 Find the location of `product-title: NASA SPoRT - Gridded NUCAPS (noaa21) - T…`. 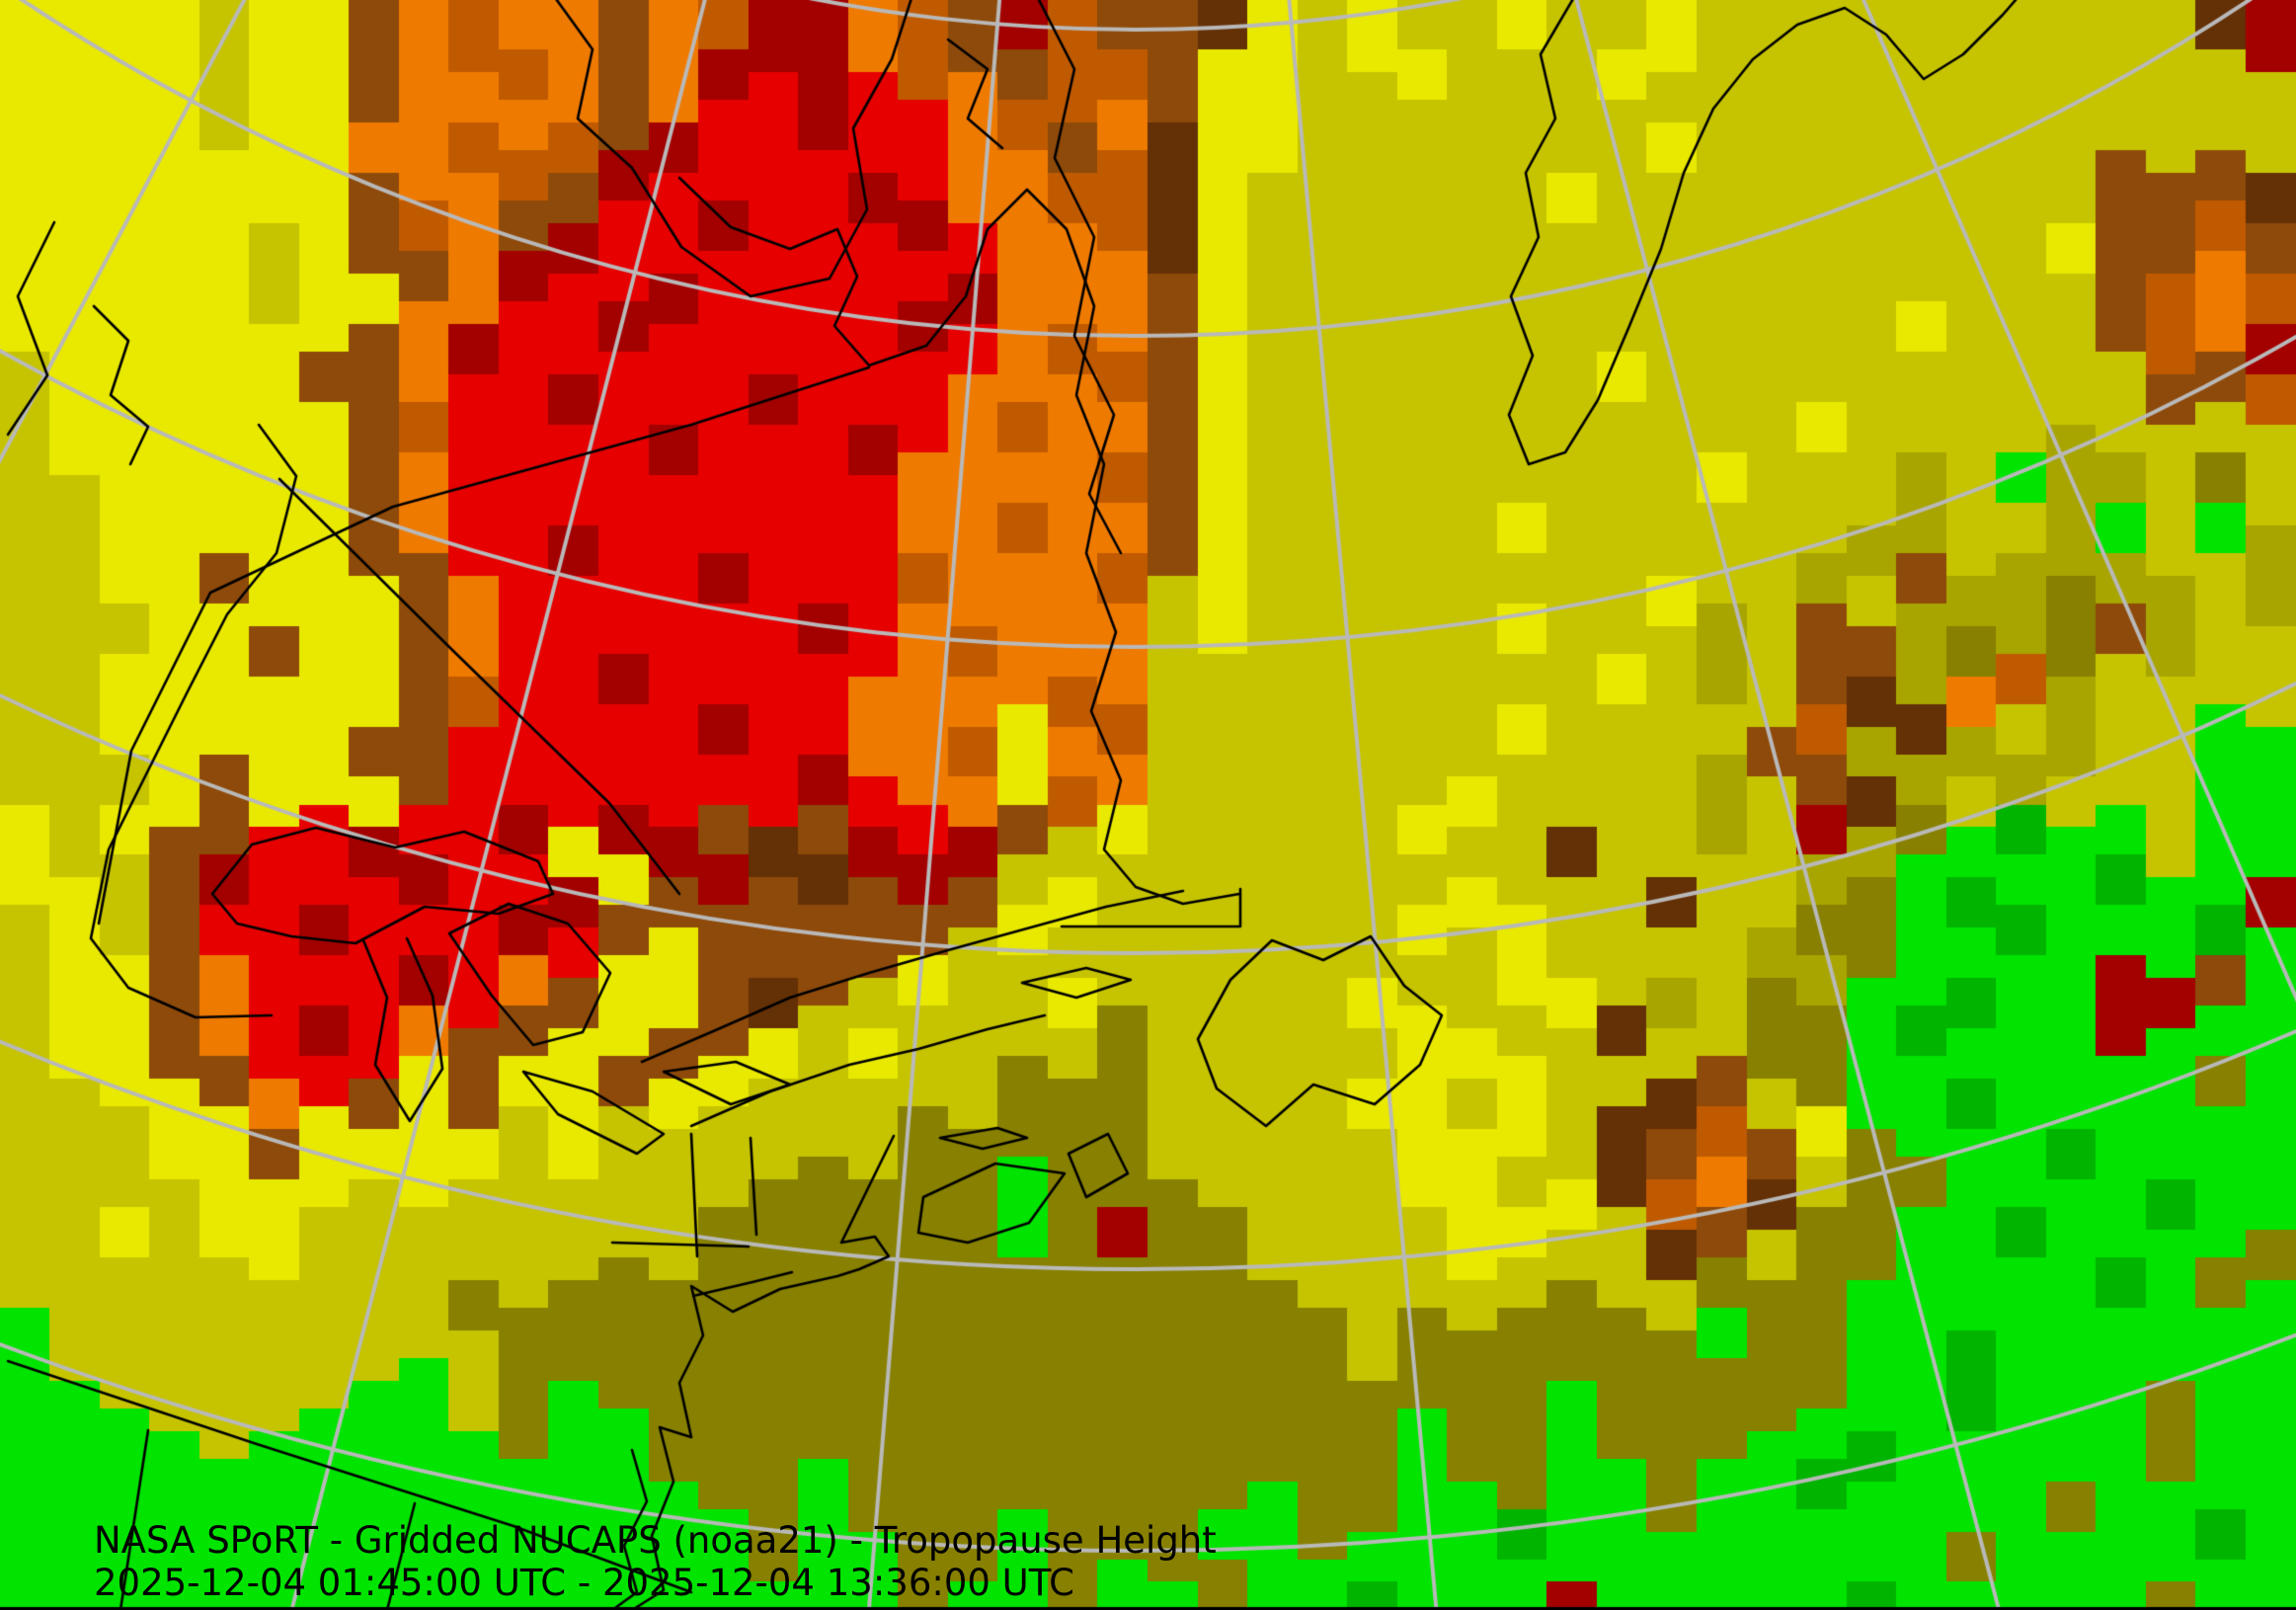

product-title: NASA SPoRT - Gridded NUCAPS (noaa21) - T… is located at coordinates (656, 1540).